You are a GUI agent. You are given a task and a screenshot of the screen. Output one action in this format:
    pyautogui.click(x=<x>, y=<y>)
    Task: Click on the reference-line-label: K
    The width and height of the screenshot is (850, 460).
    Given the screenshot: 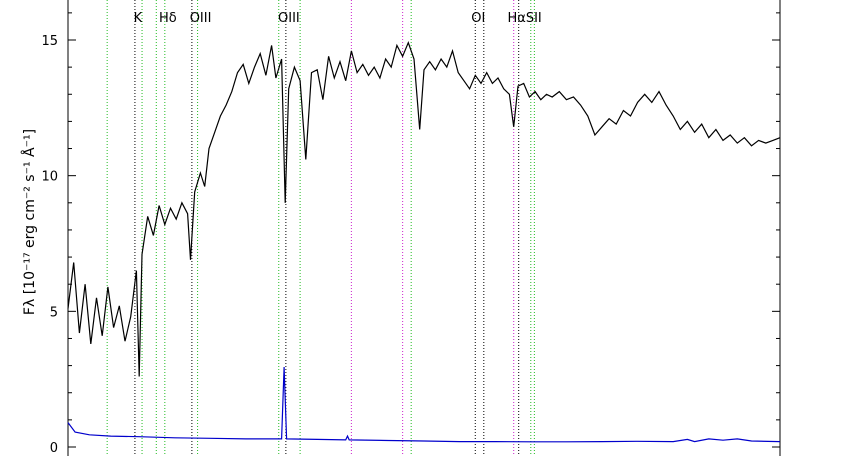 What is the action you would take?
    pyautogui.click(x=138, y=18)
    